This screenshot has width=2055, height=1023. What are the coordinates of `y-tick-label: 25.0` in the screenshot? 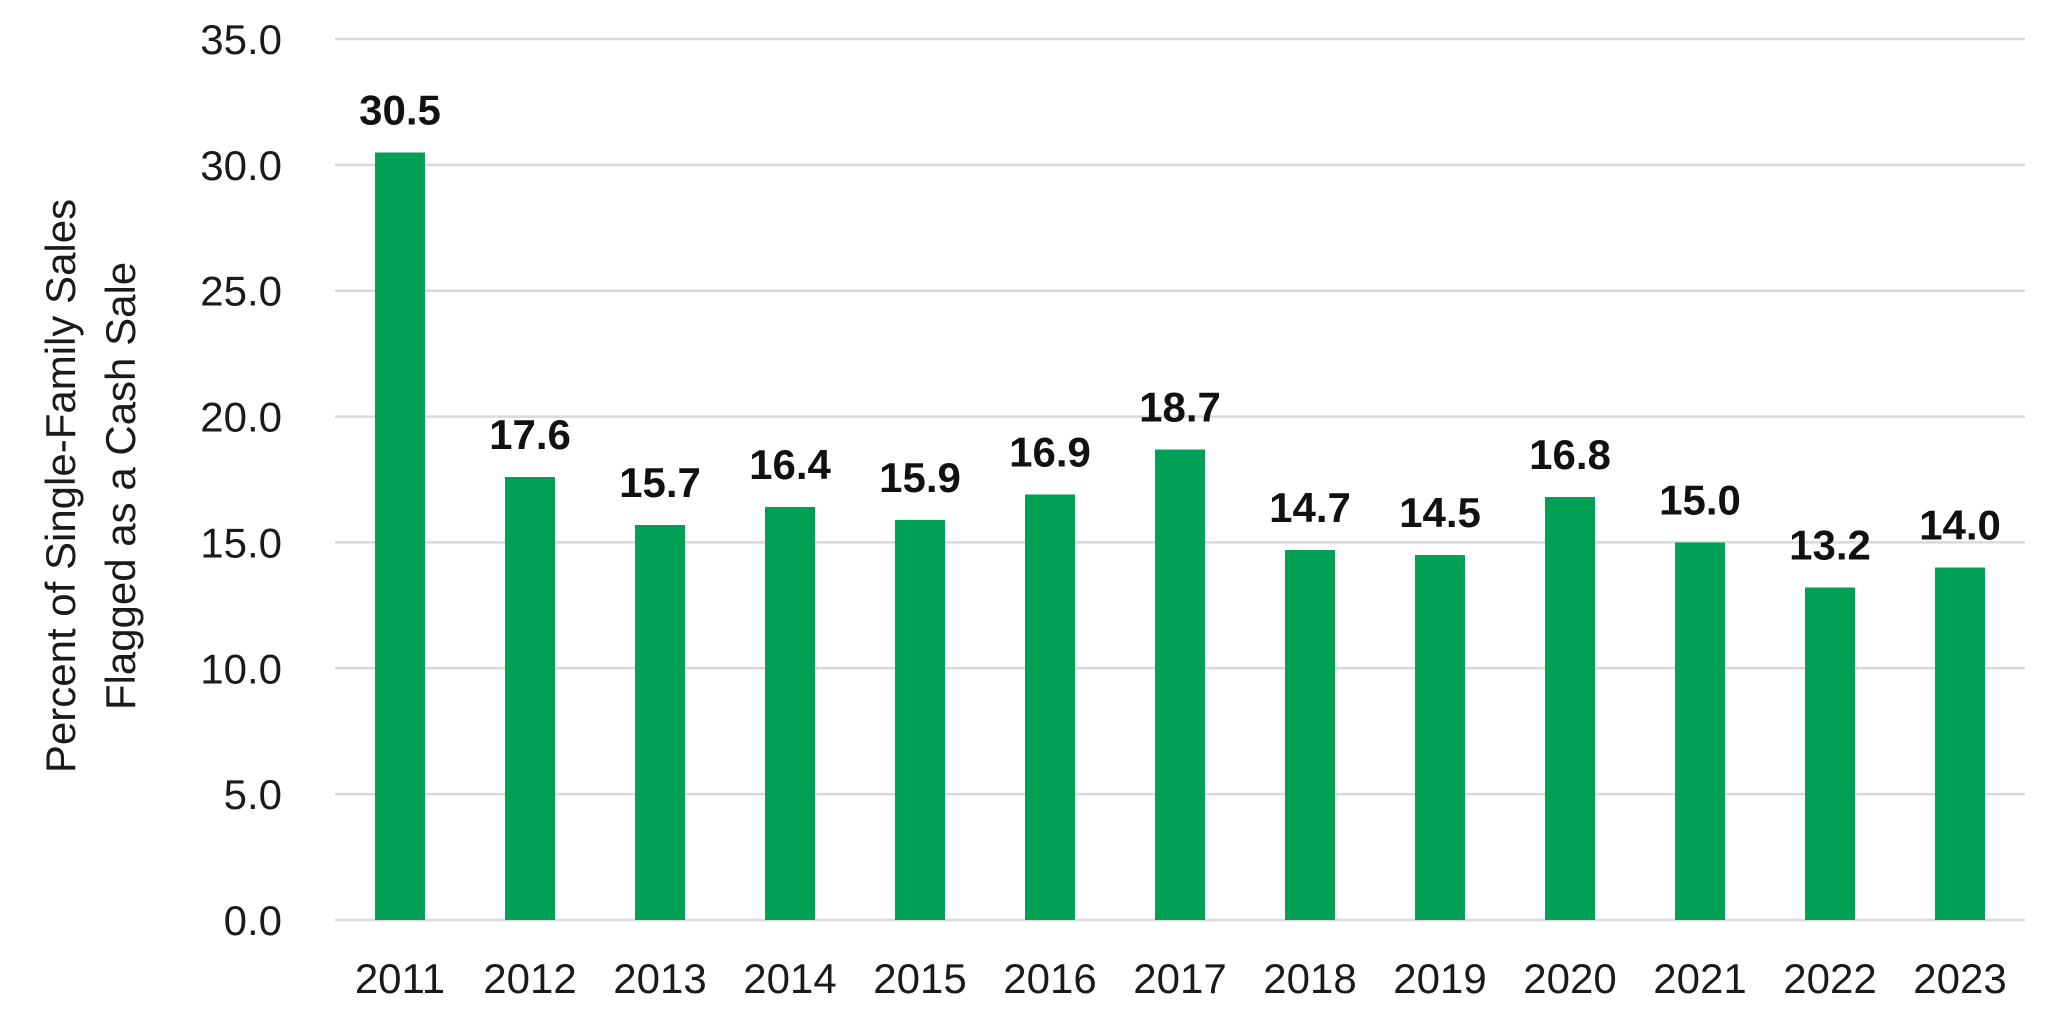 It's located at (241, 291).